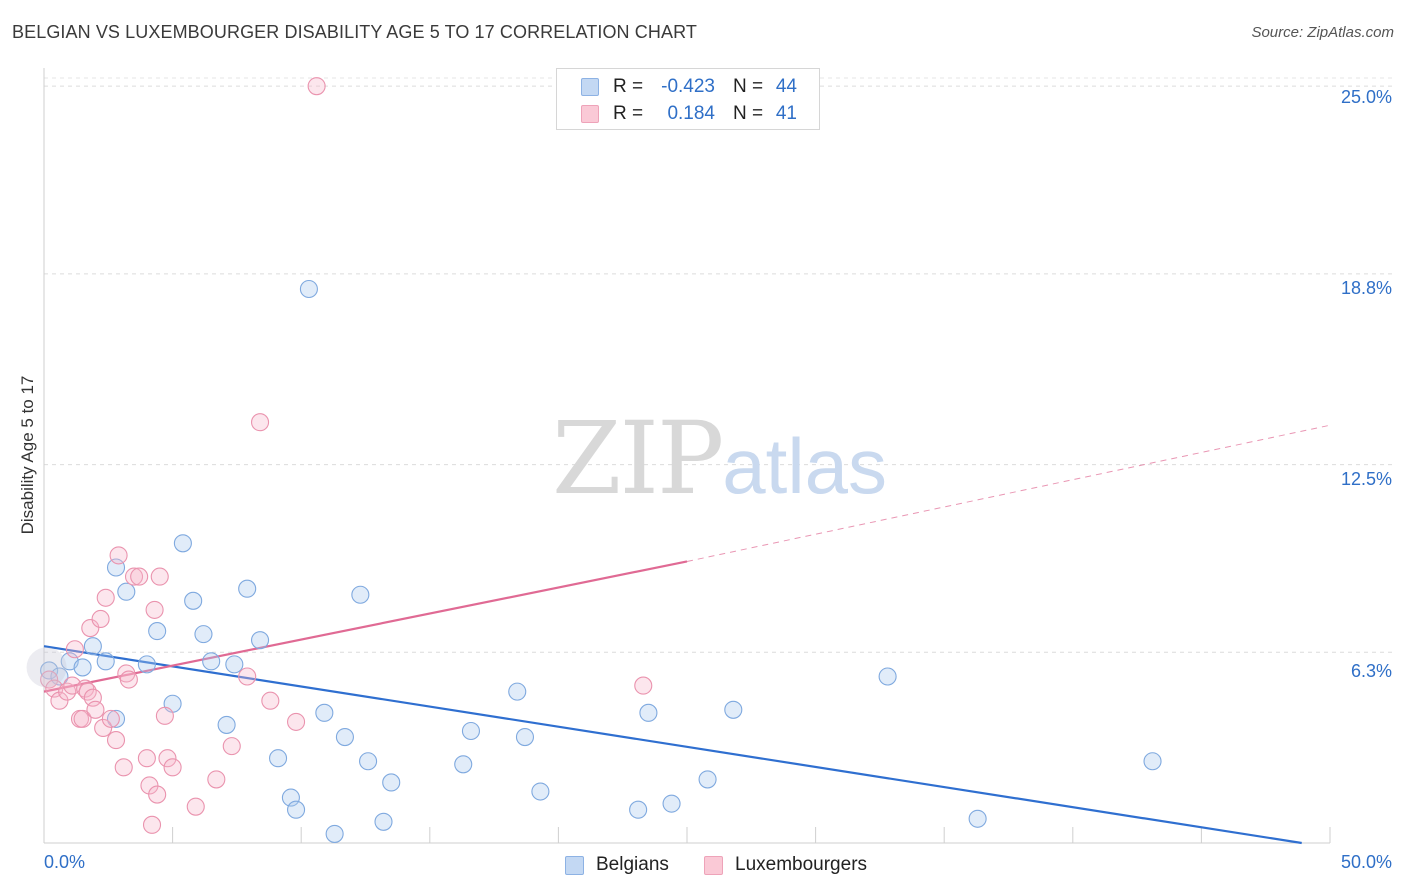 This screenshot has width=1406, height=892. Describe the element at coordinates (632, 864) in the screenshot. I see `legend-label-belgians: Belgians` at that location.